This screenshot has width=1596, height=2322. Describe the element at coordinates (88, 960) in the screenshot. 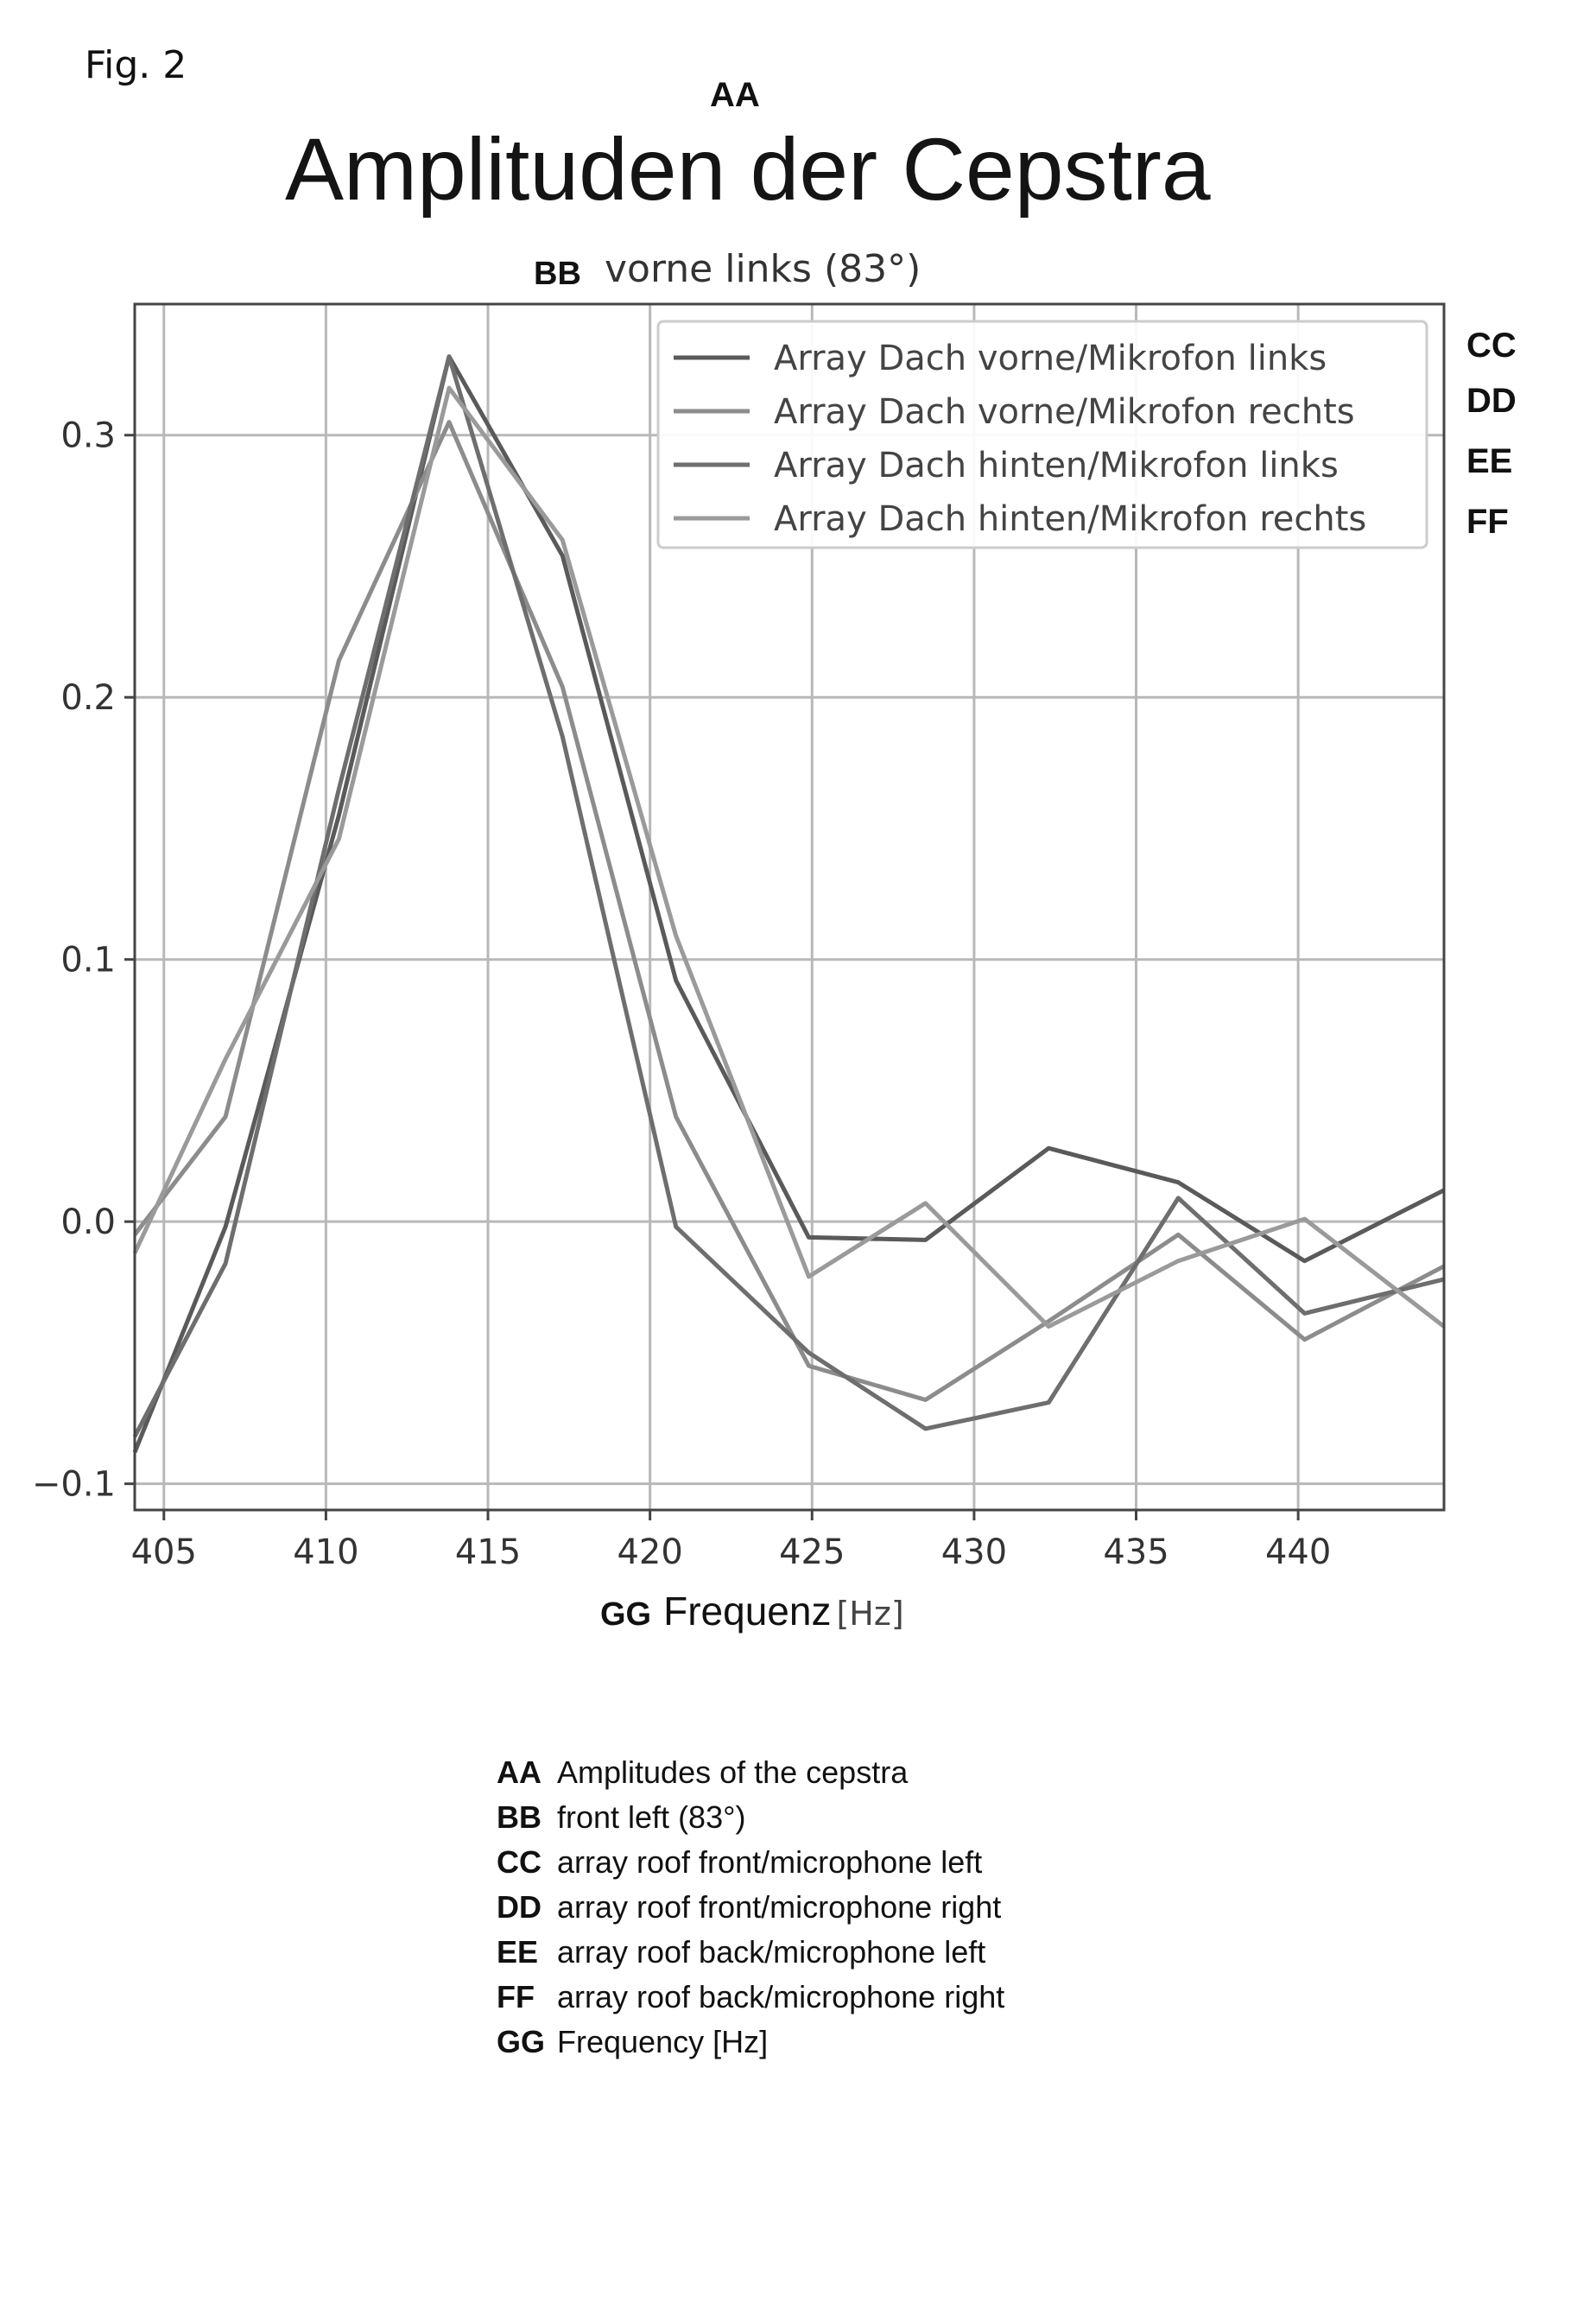

I see `y-tick-label: 0.1` at that location.